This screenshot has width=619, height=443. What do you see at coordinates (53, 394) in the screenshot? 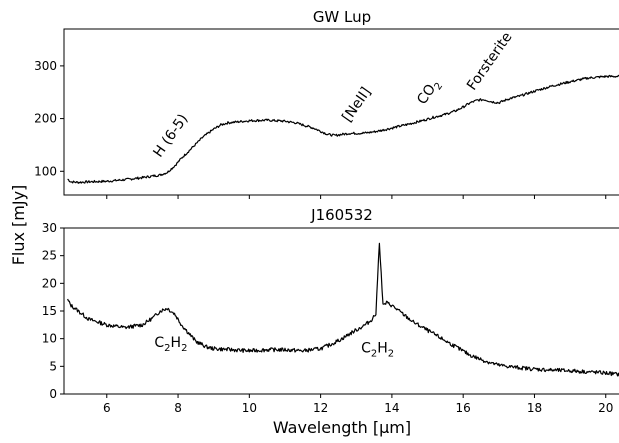
I see `bottom-y-tick-label-0: 0` at bounding box center [53, 394].